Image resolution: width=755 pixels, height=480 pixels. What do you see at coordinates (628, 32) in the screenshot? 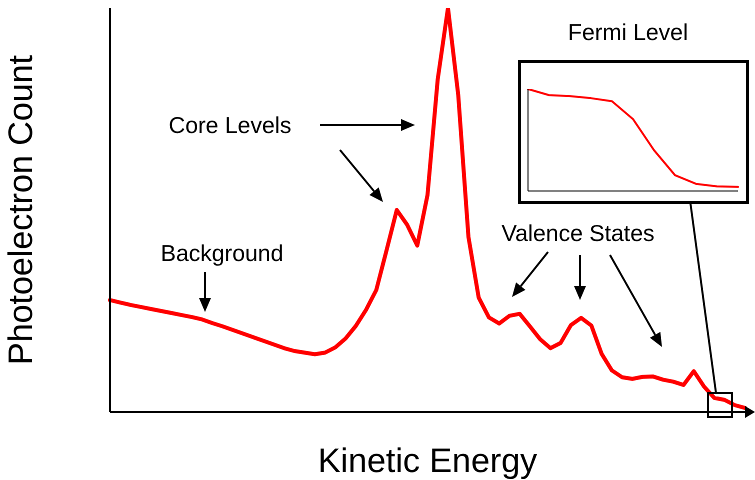
I see `chart-title: Fermi Level` at bounding box center [628, 32].